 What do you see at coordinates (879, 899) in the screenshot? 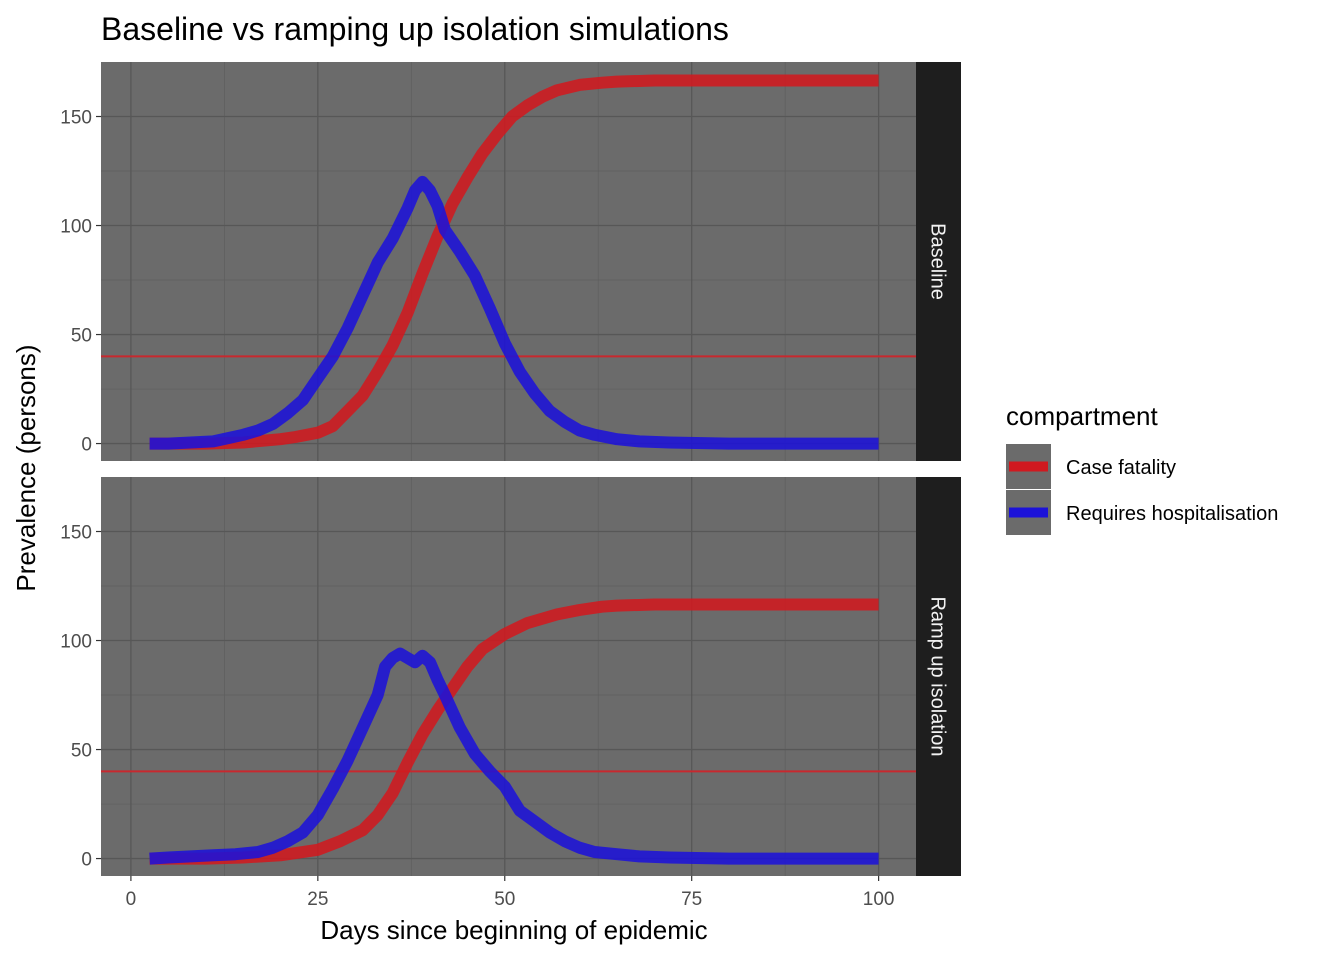
I see `x-tick-label: 100` at bounding box center [879, 899].